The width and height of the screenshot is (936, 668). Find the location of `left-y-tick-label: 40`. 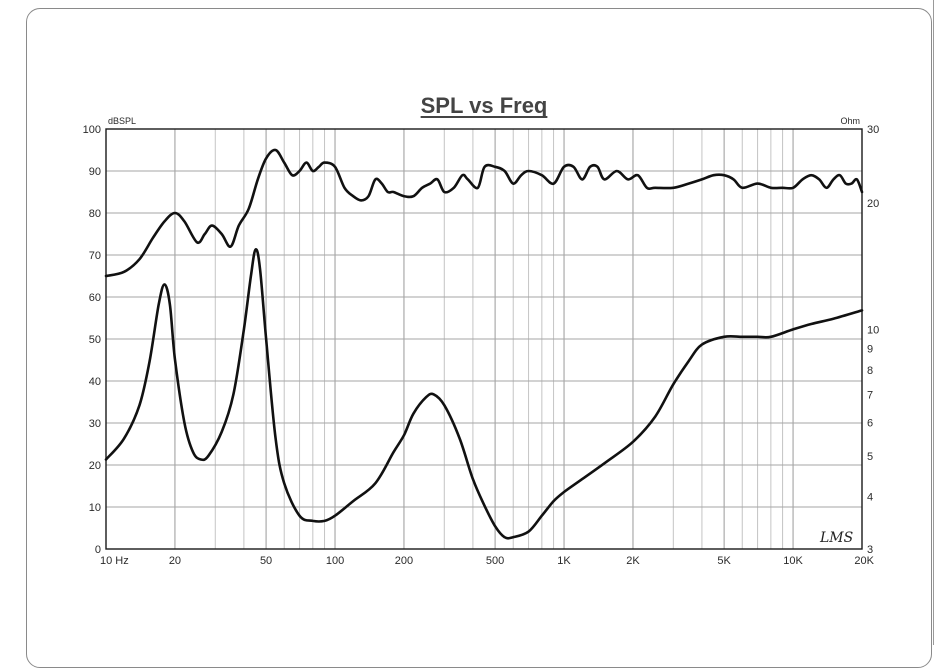

left-y-tick-label: 40 is located at coordinates (95, 382).